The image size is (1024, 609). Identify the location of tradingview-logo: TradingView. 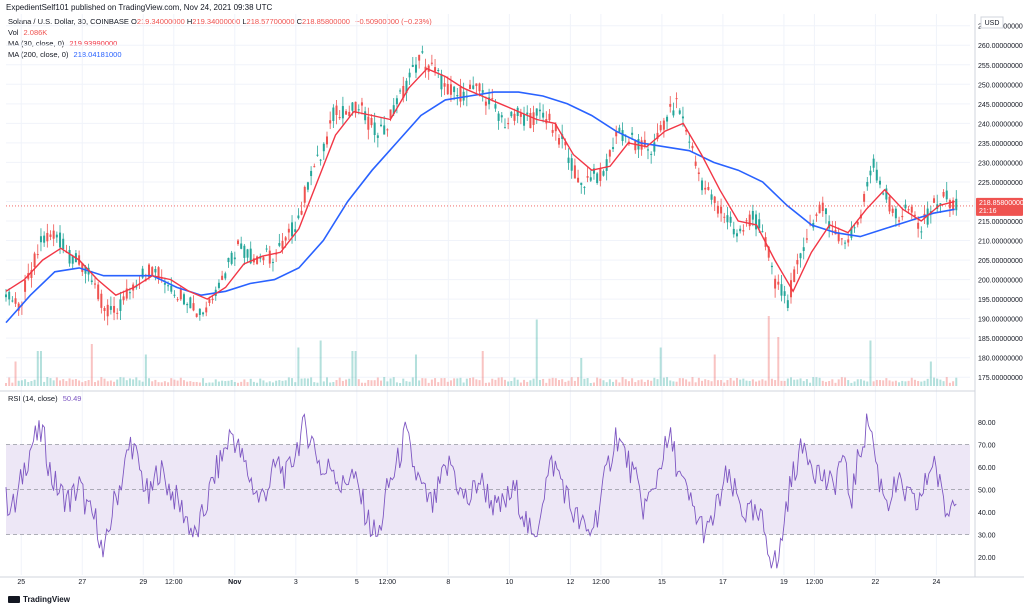
(39, 599).